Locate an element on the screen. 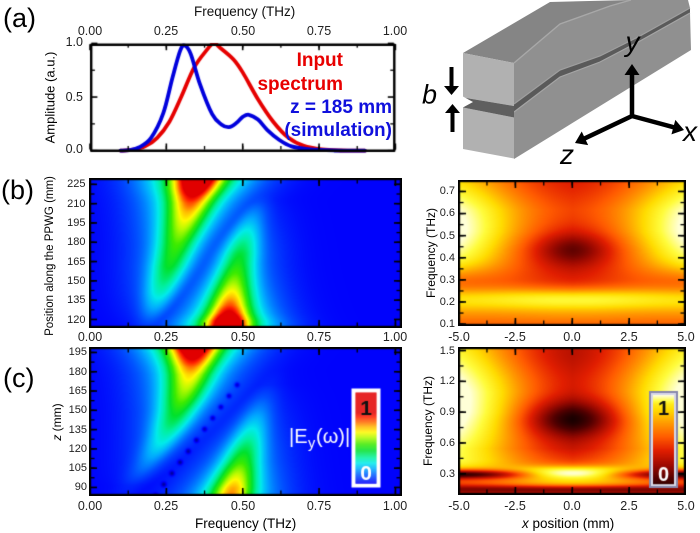  svg-text: z is located at coordinates (566, 154).